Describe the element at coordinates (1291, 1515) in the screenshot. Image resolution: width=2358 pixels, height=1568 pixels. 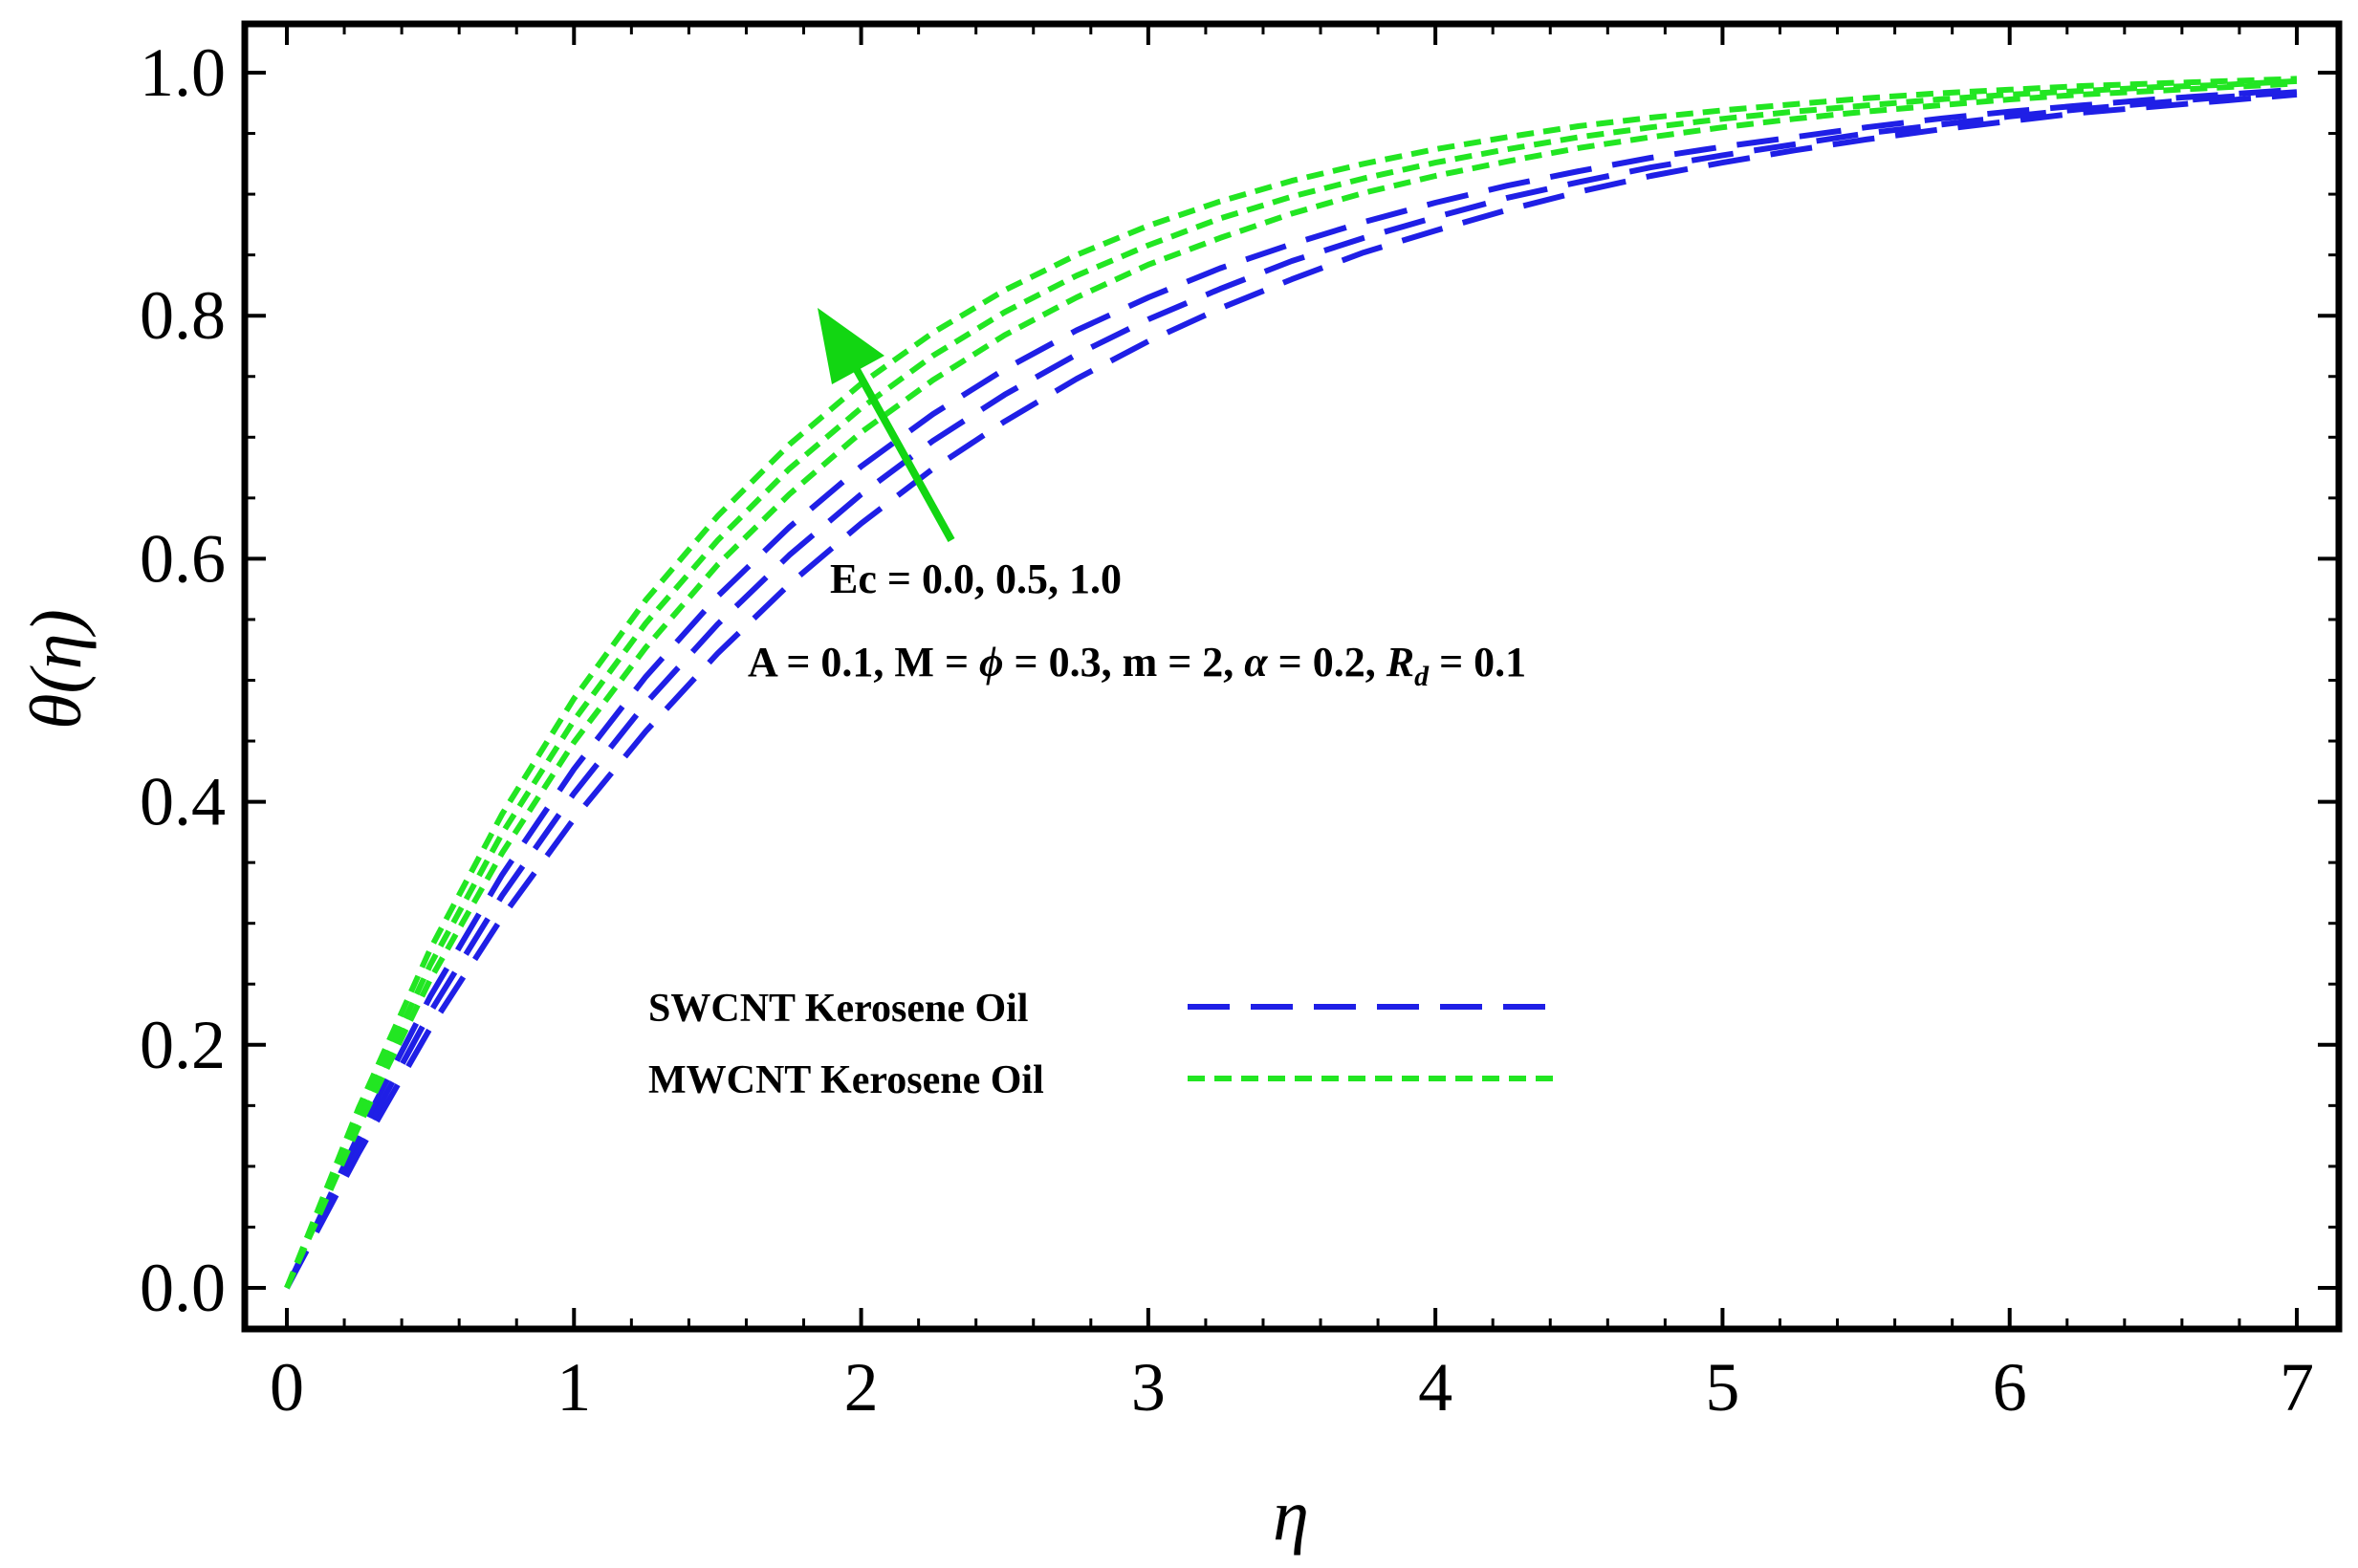
I see `x-axis-label: η` at that location.